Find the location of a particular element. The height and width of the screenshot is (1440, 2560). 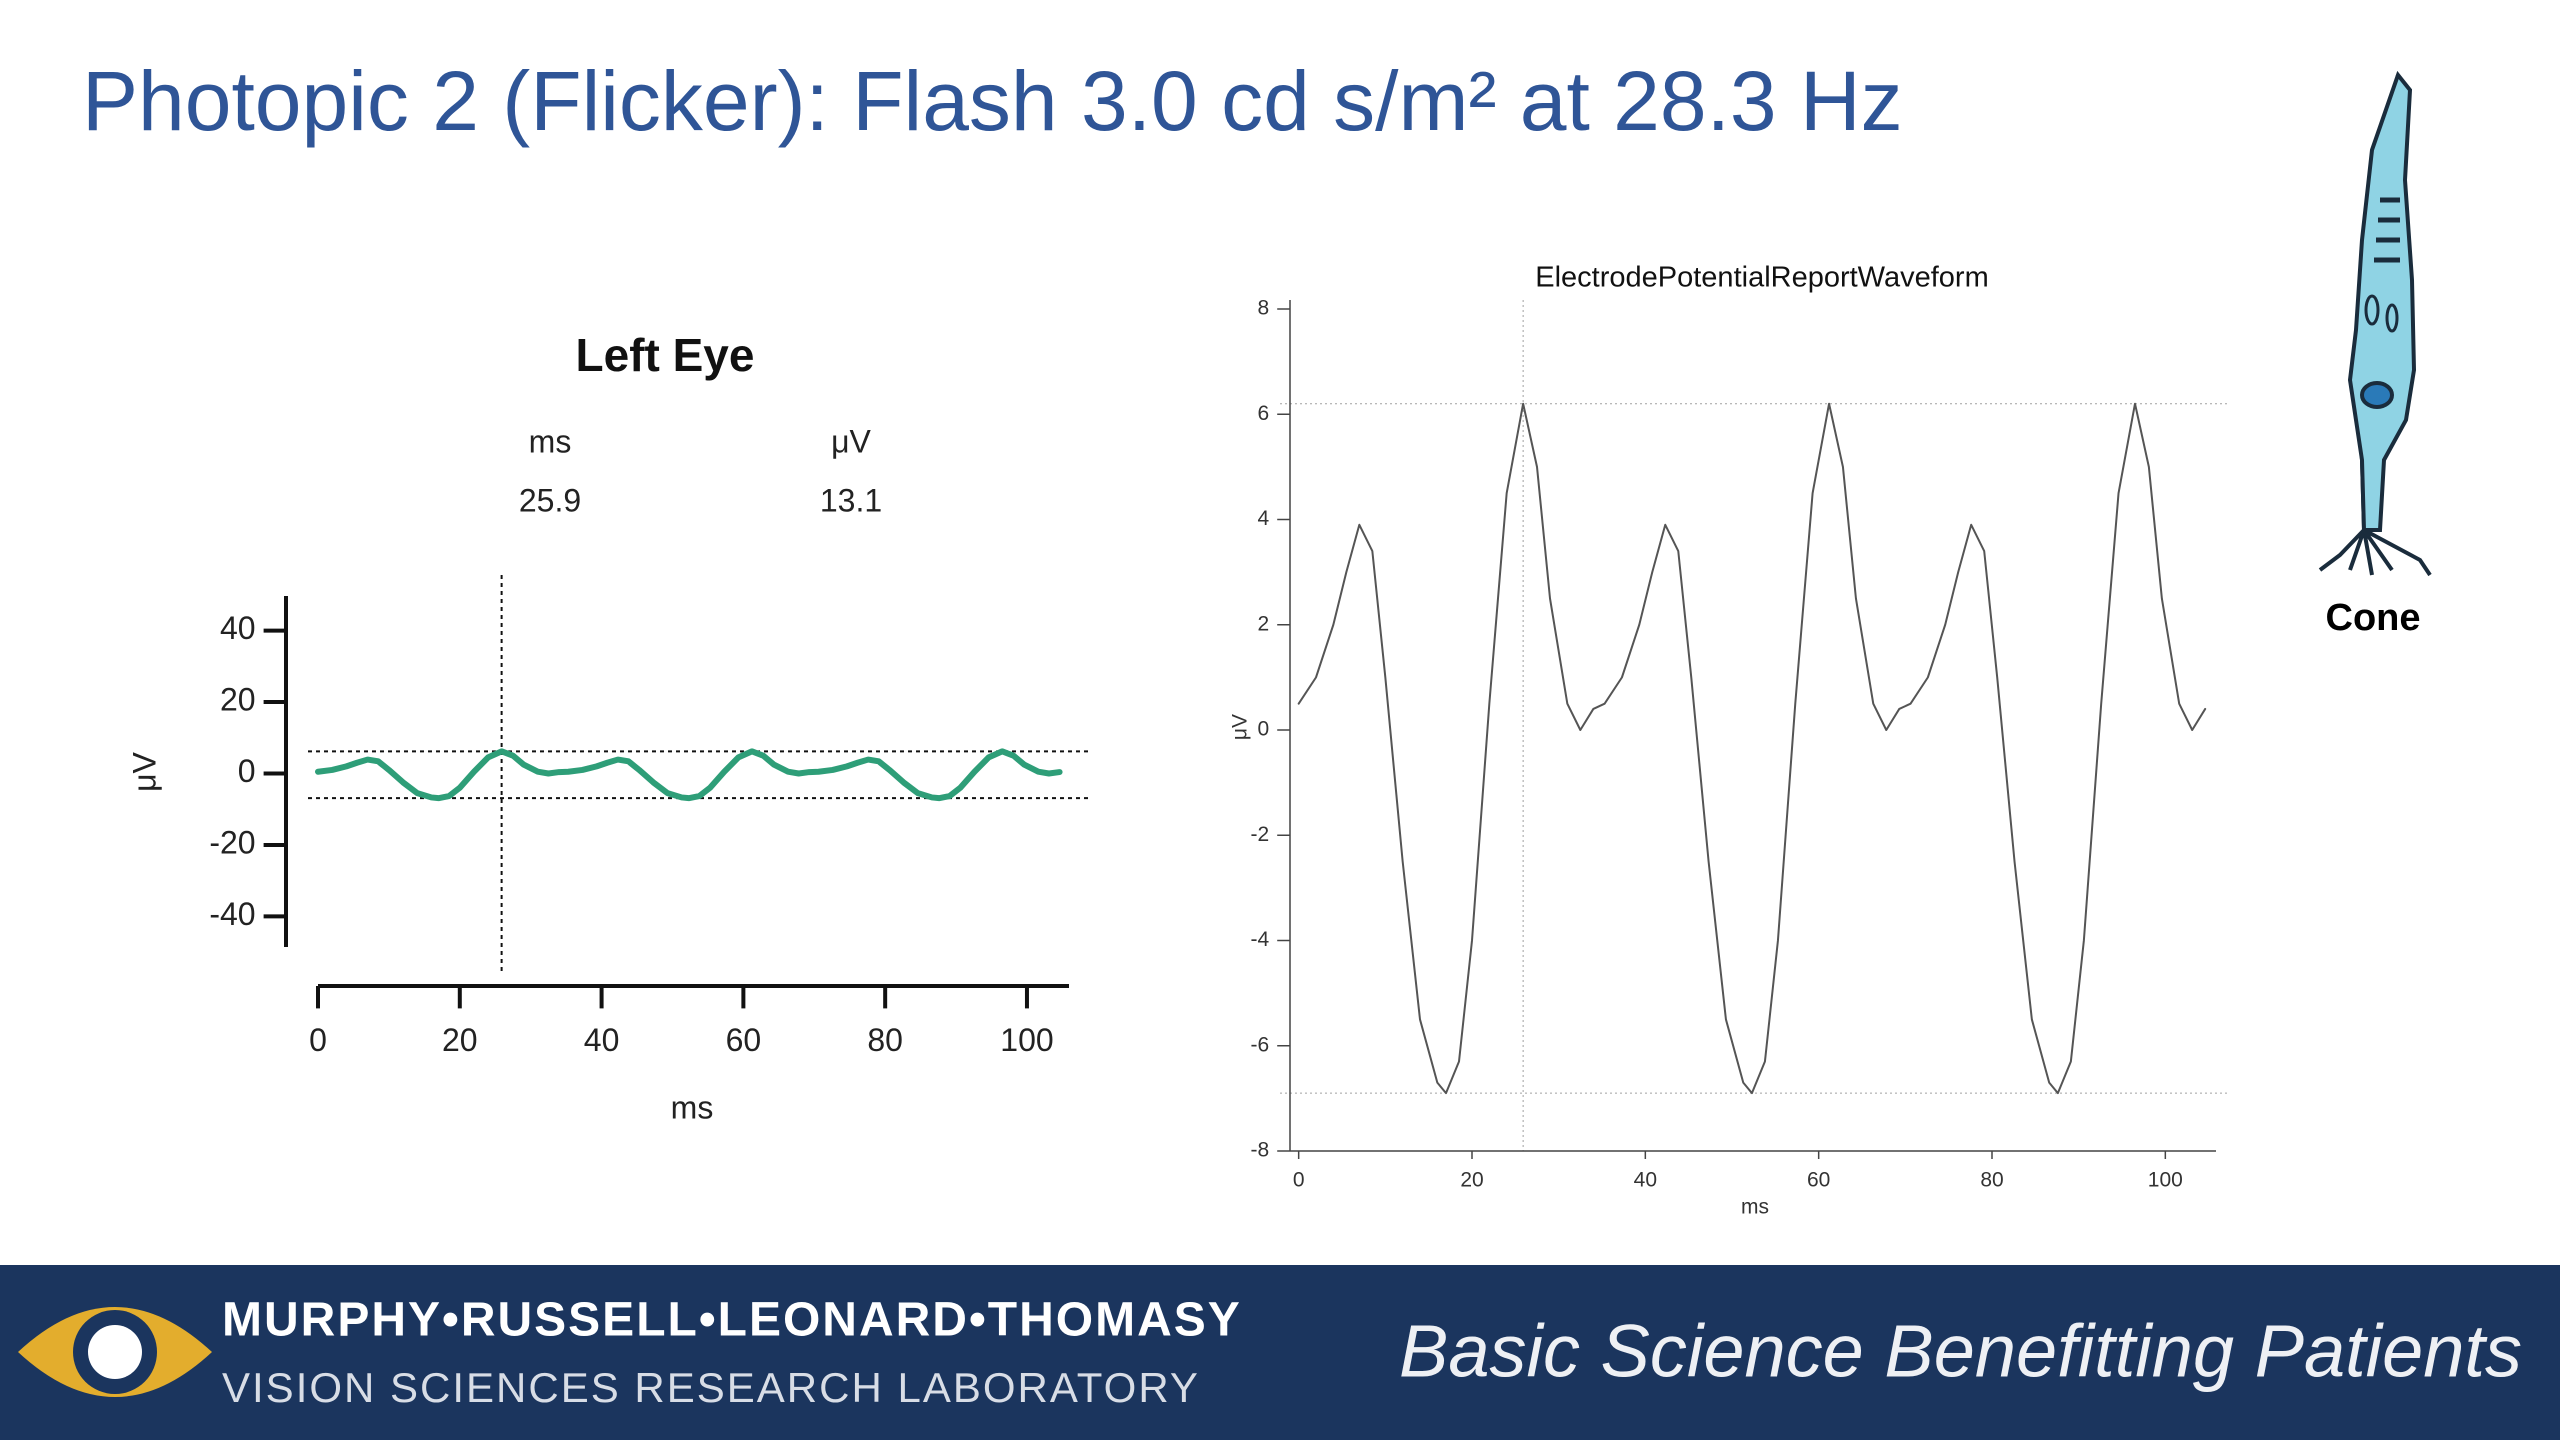

readout-value: 25.9 is located at coordinates (550, 500).